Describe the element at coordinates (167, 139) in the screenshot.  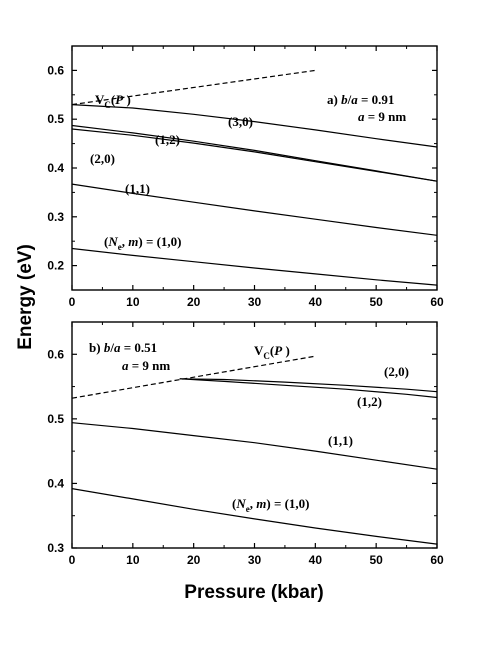
I see `label-1-2-top: (1,2)` at that location.